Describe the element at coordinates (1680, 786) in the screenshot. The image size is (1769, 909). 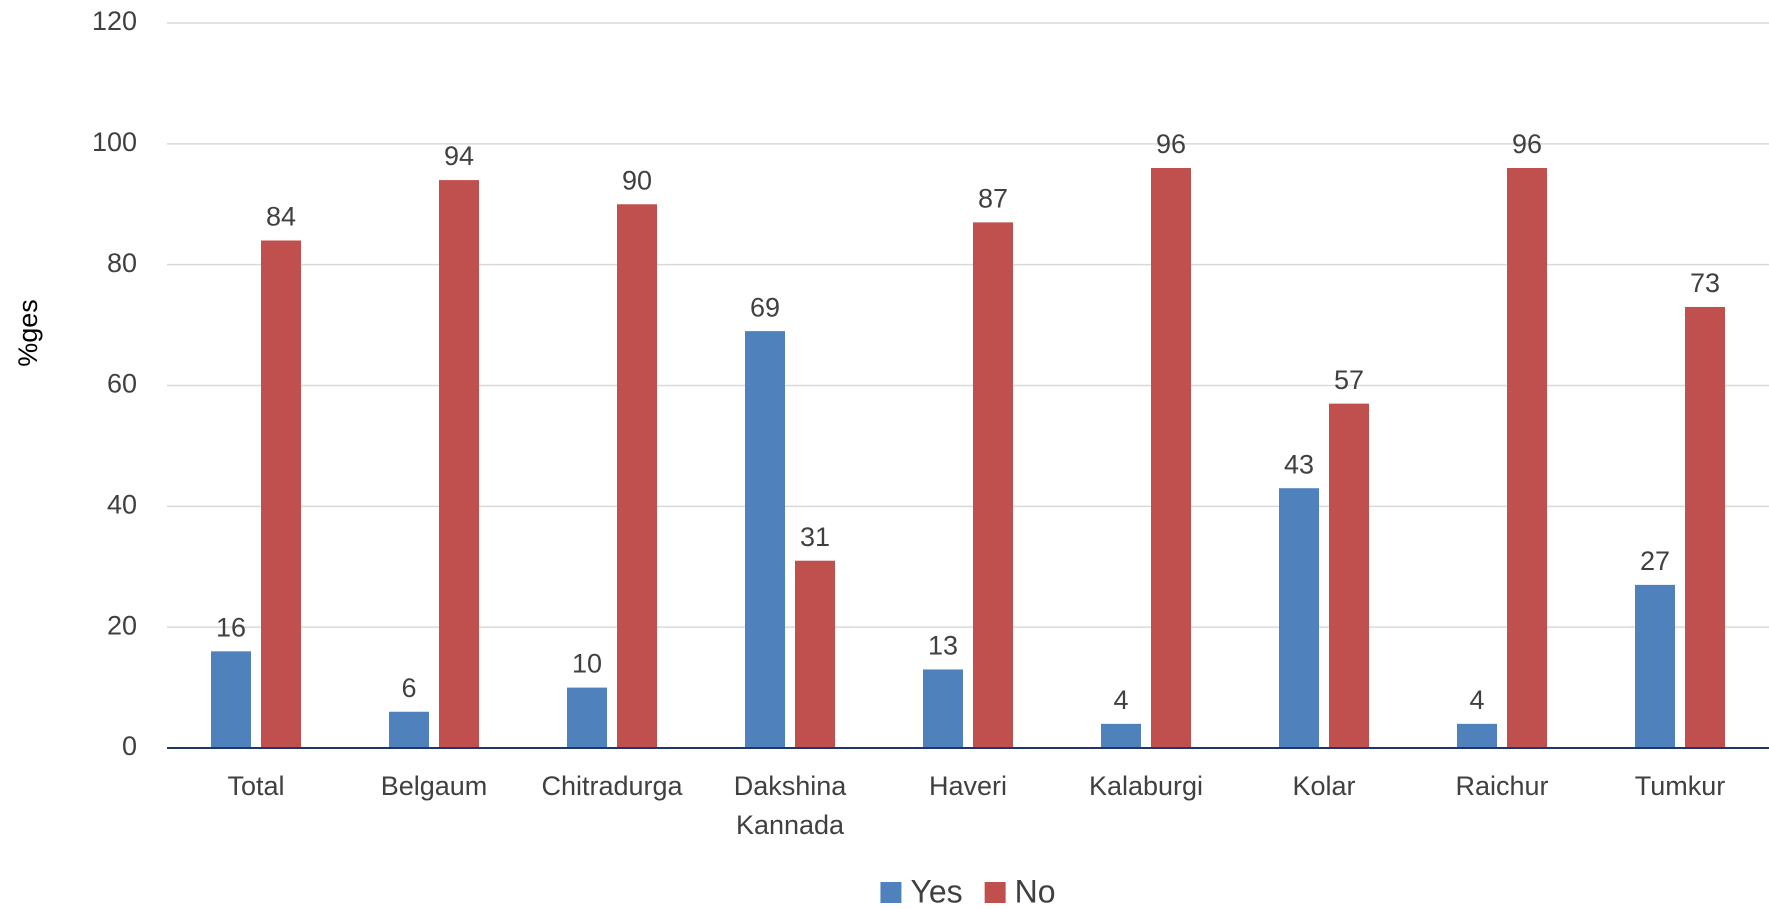
I see `x-tick-label: Tumkur` at that location.